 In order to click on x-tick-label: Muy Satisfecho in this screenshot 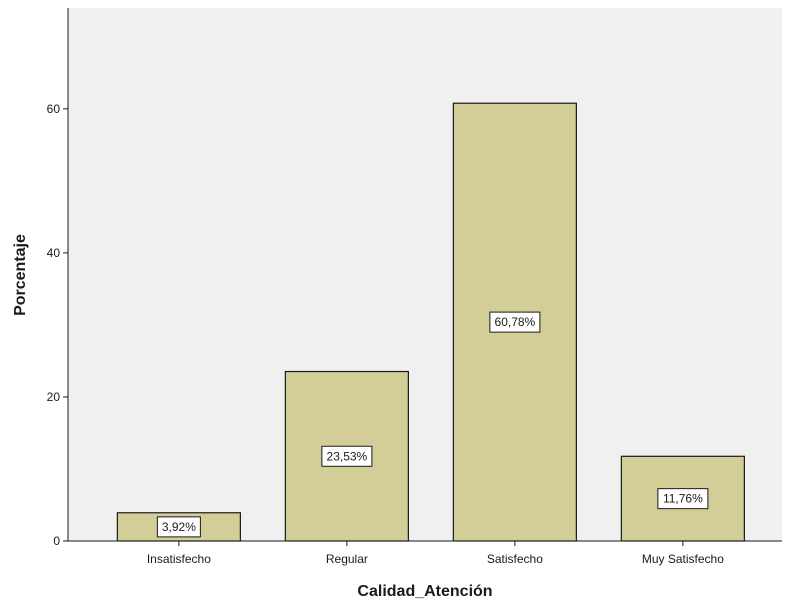, I will do `click(683, 559)`.